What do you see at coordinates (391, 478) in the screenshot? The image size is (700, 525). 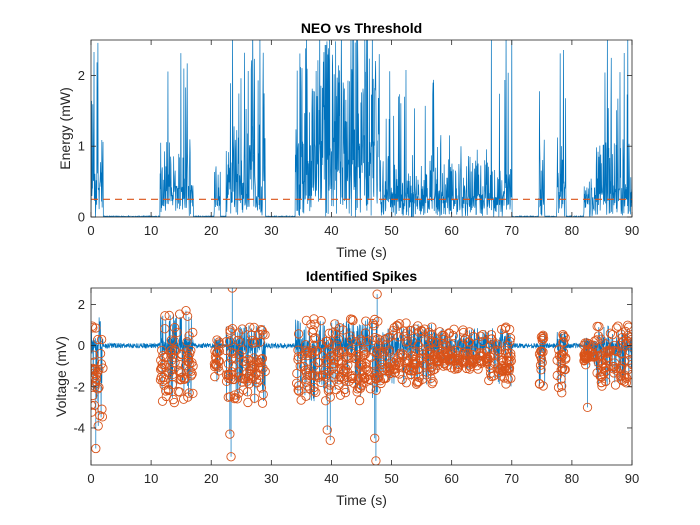 I see `spikes-x-tick-label: 50` at bounding box center [391, 478].